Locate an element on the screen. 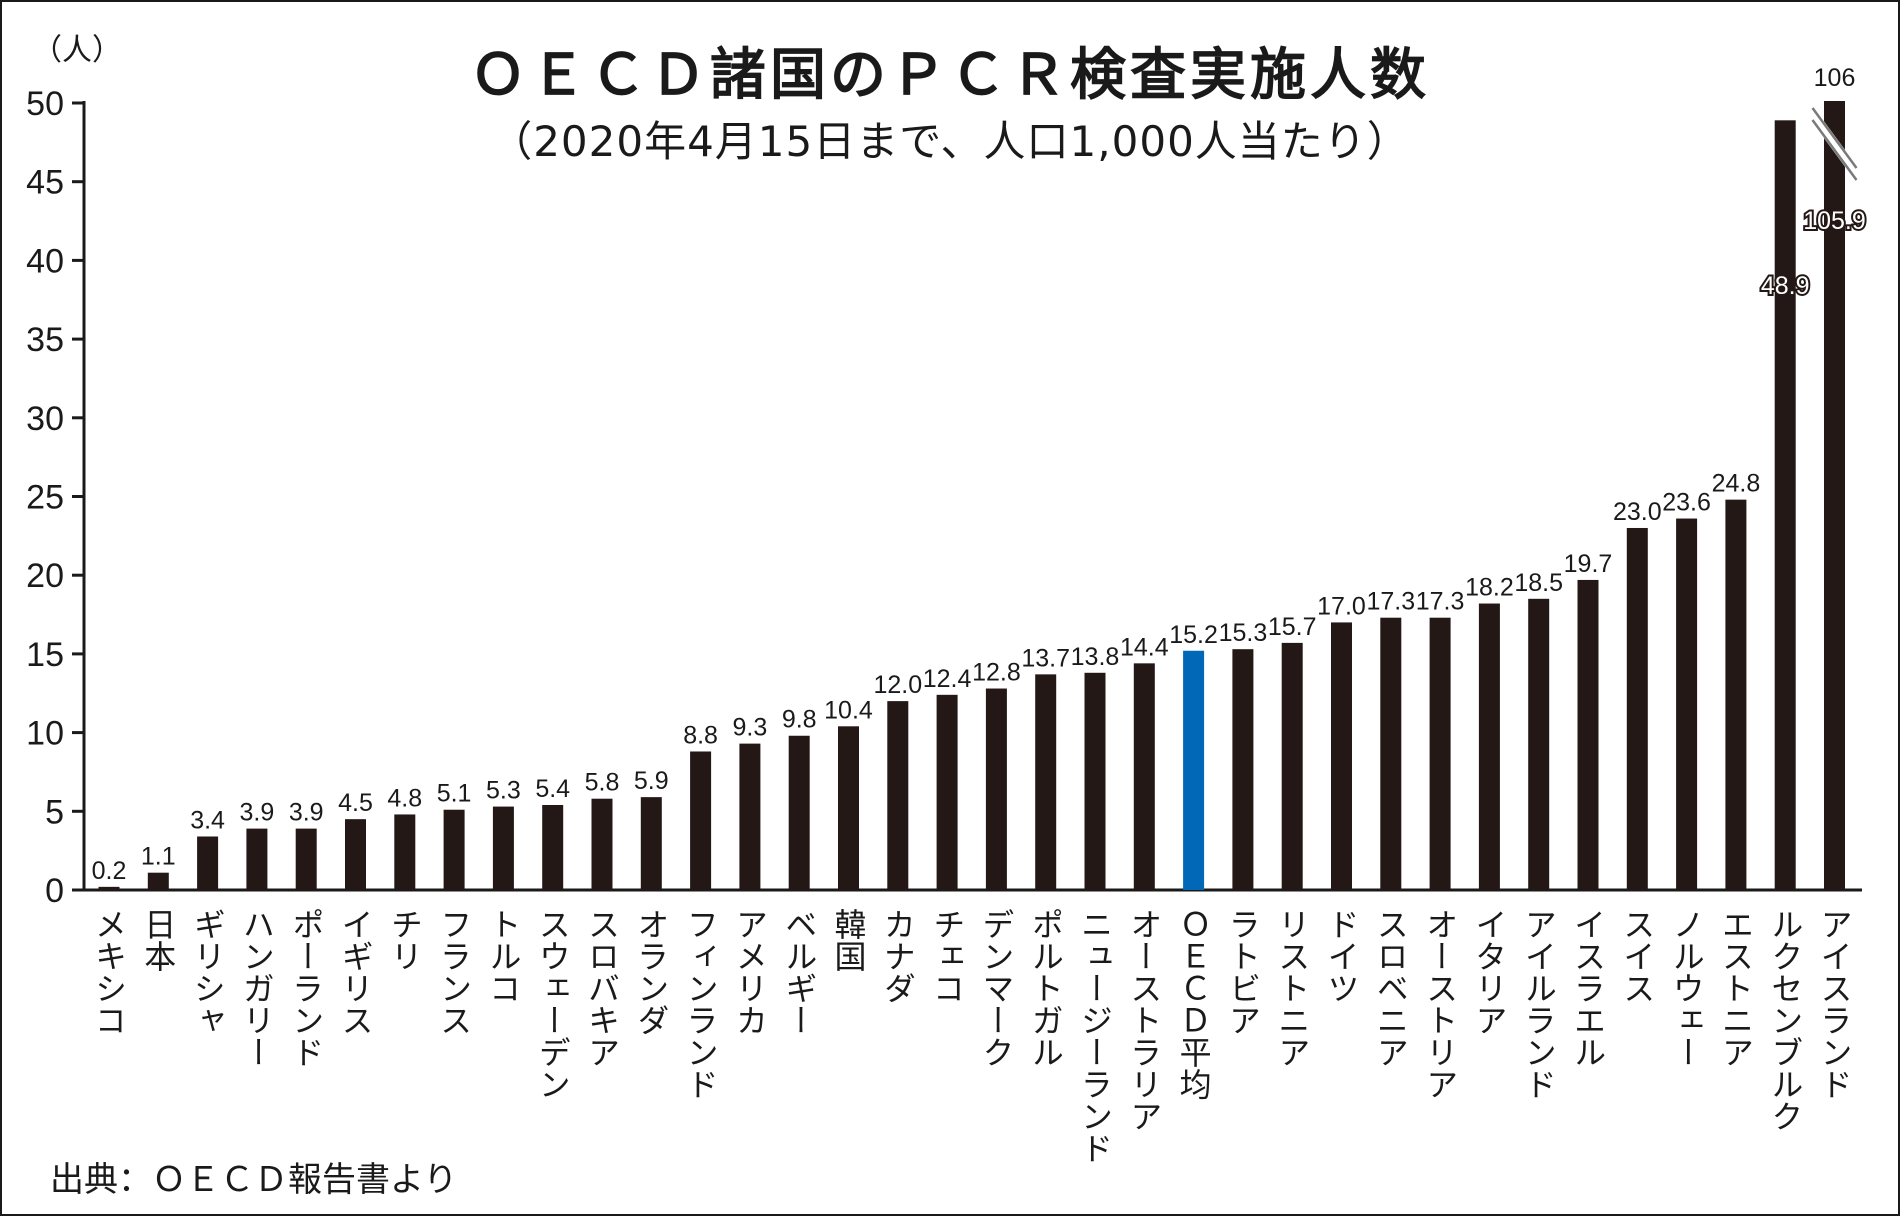  category-label: メキシコ is located at coordinates (109, 972).